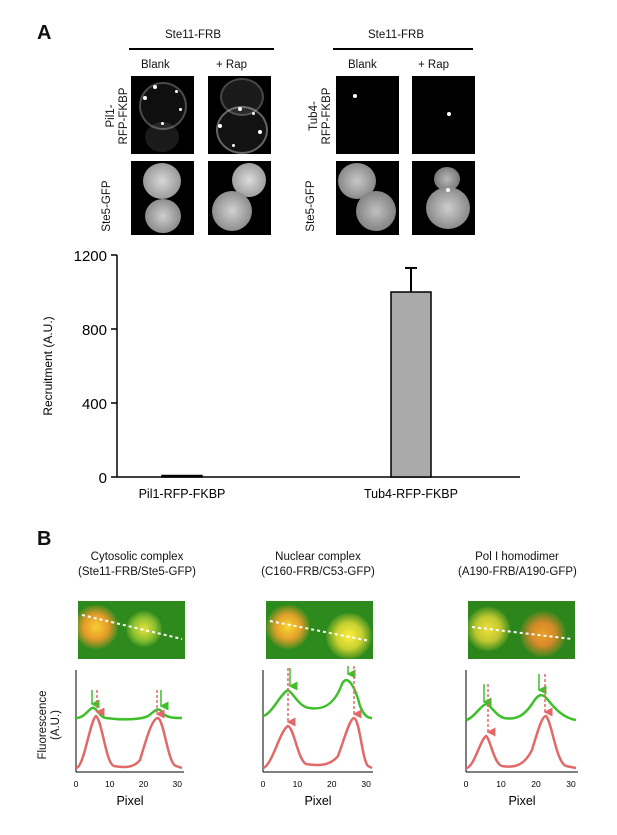  Describe the element at coordinates (319, 630) in the screenshot. I see `merge-image-nuclear` at that location.